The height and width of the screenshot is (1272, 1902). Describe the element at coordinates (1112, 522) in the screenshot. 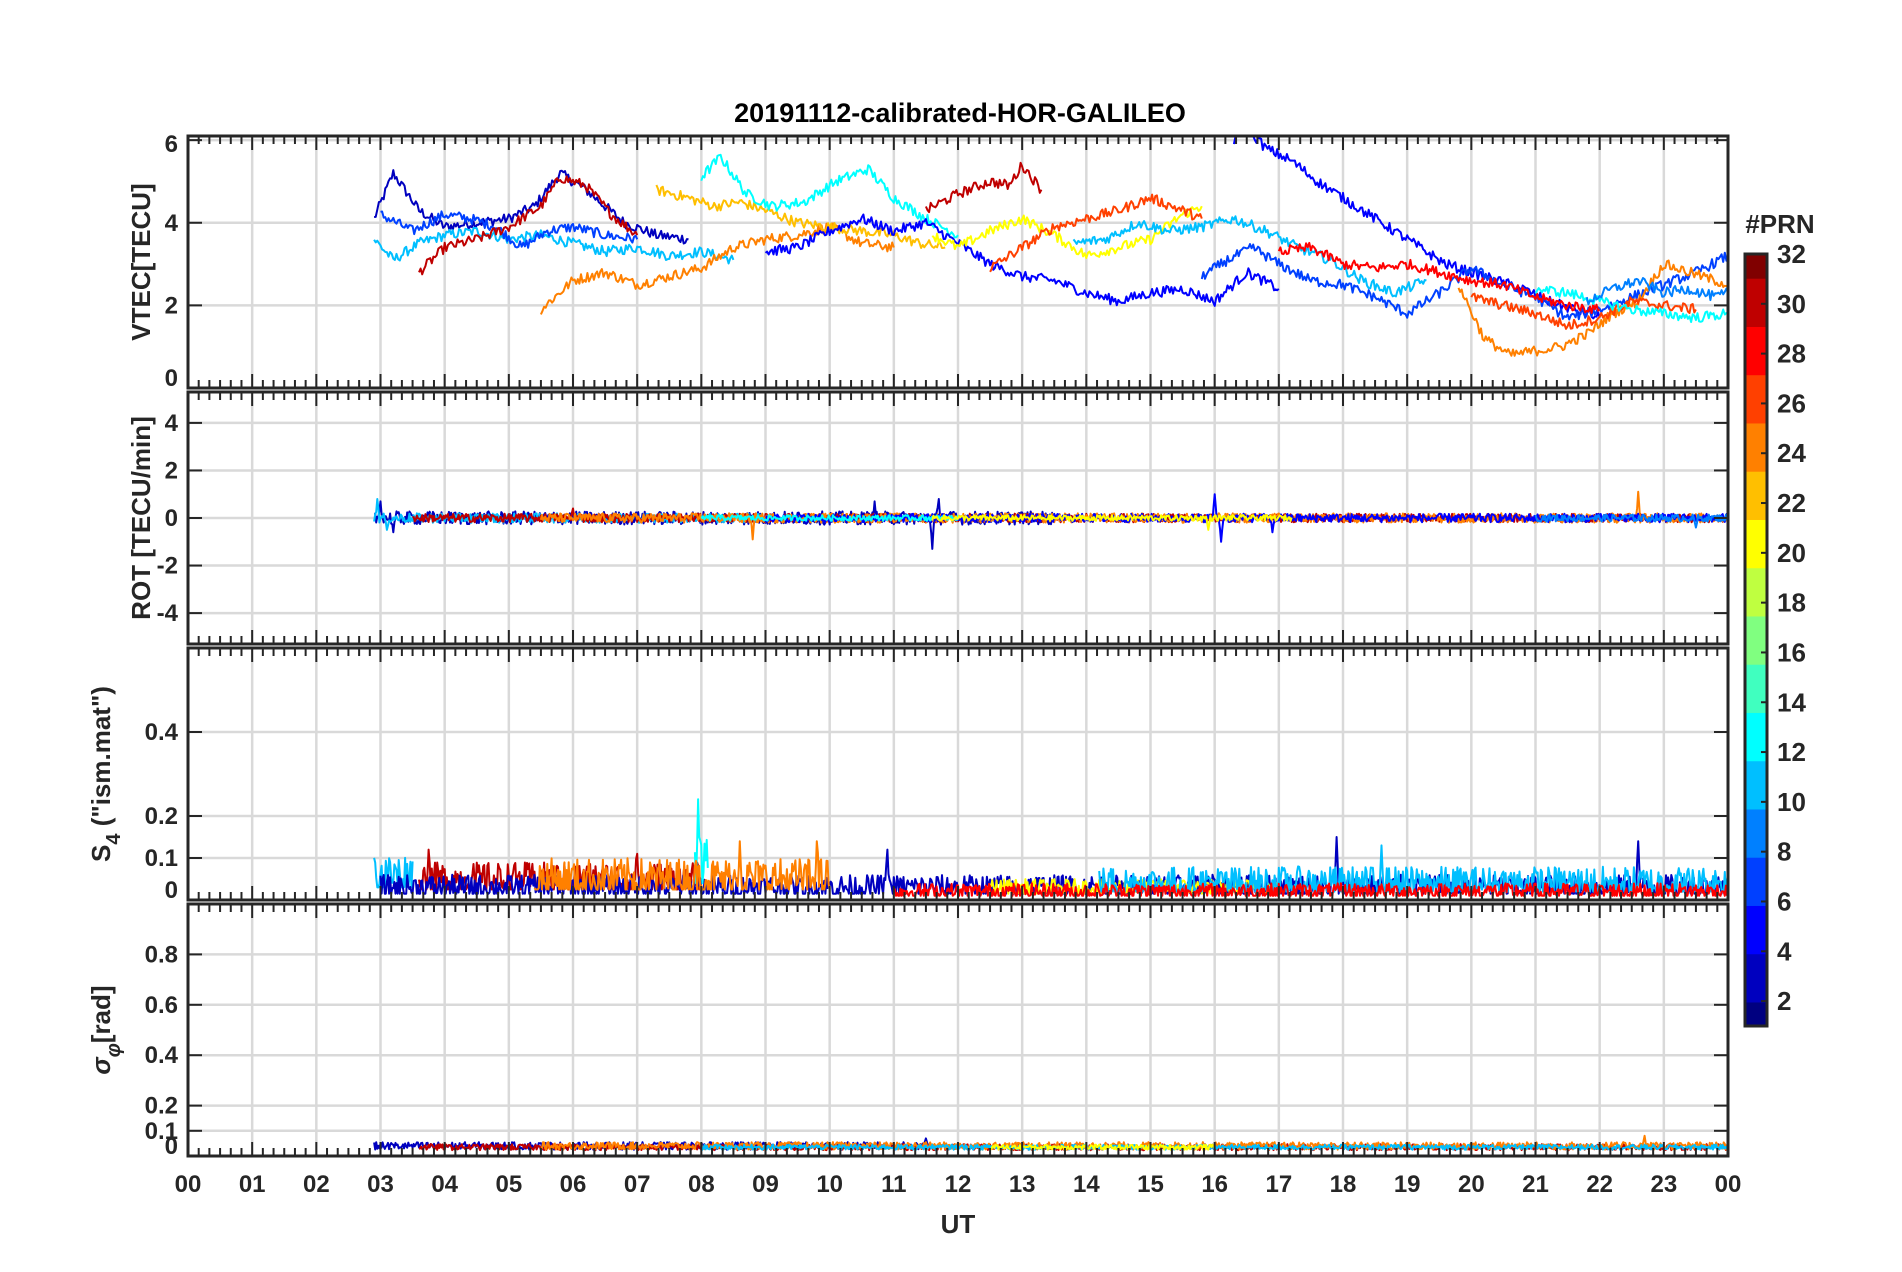

I see `series-prn-21-rot` at that location.